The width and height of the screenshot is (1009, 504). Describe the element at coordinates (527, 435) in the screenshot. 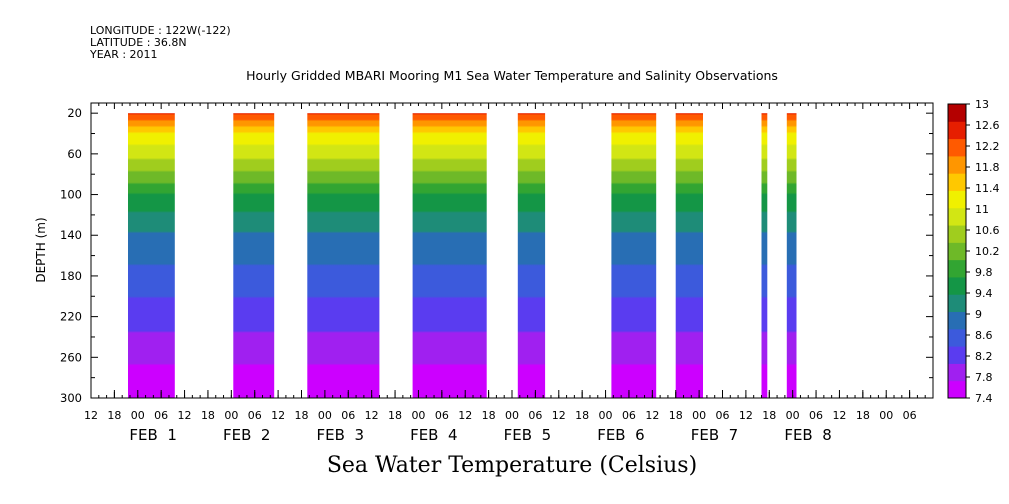

I see `x-day-label: FEB 5` at that location.